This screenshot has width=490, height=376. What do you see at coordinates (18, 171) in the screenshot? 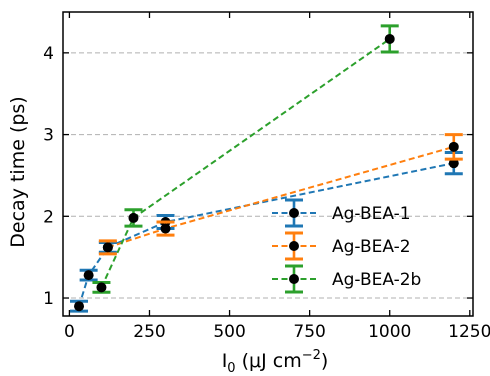
I see `y-axis-label: Decay time (ps)` at bounding box center [18, 171].